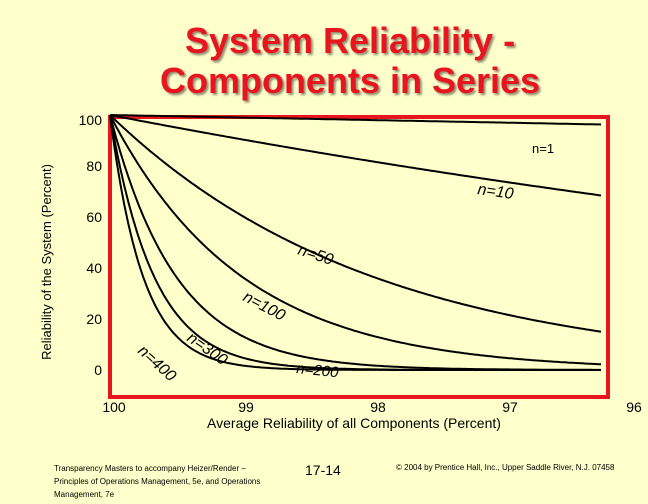 The width and height of the screenshot is (648, 504). What do you see at coordinates (46, 262) in the screenshot?
I see `y-axis-label: Reliability of the System (Percent)` at bounding box center [46, 262].